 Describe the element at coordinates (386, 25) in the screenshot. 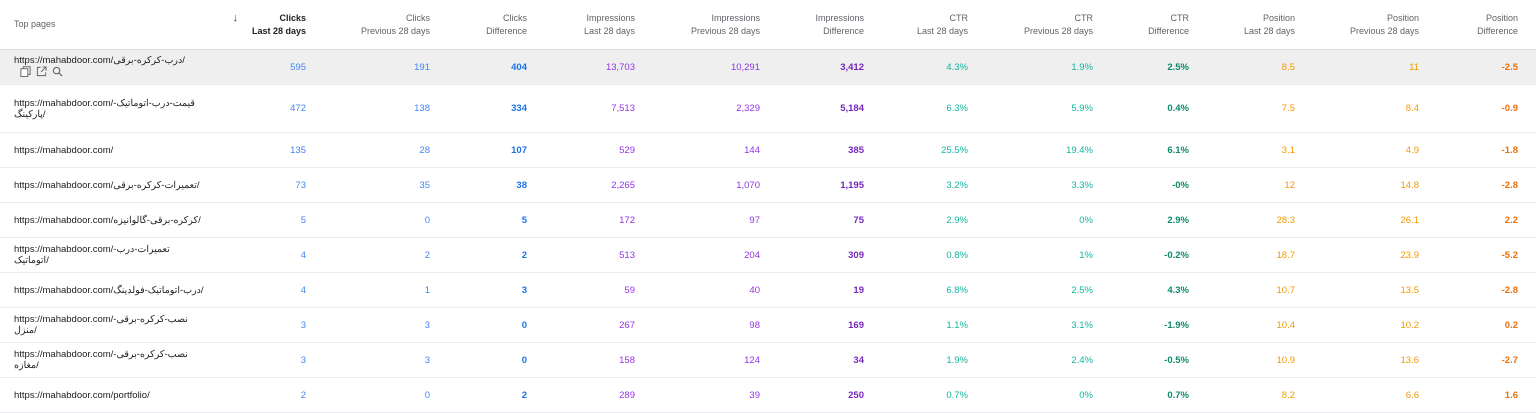

I see `clicks-prev-header: Clicks Previous 28 days` at that location.